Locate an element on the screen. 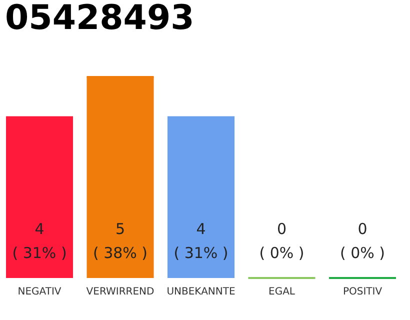 The width and height of the screenshot is (410, 320). data-label: 5 ( 38% ) is located at coordinates (120, 241).